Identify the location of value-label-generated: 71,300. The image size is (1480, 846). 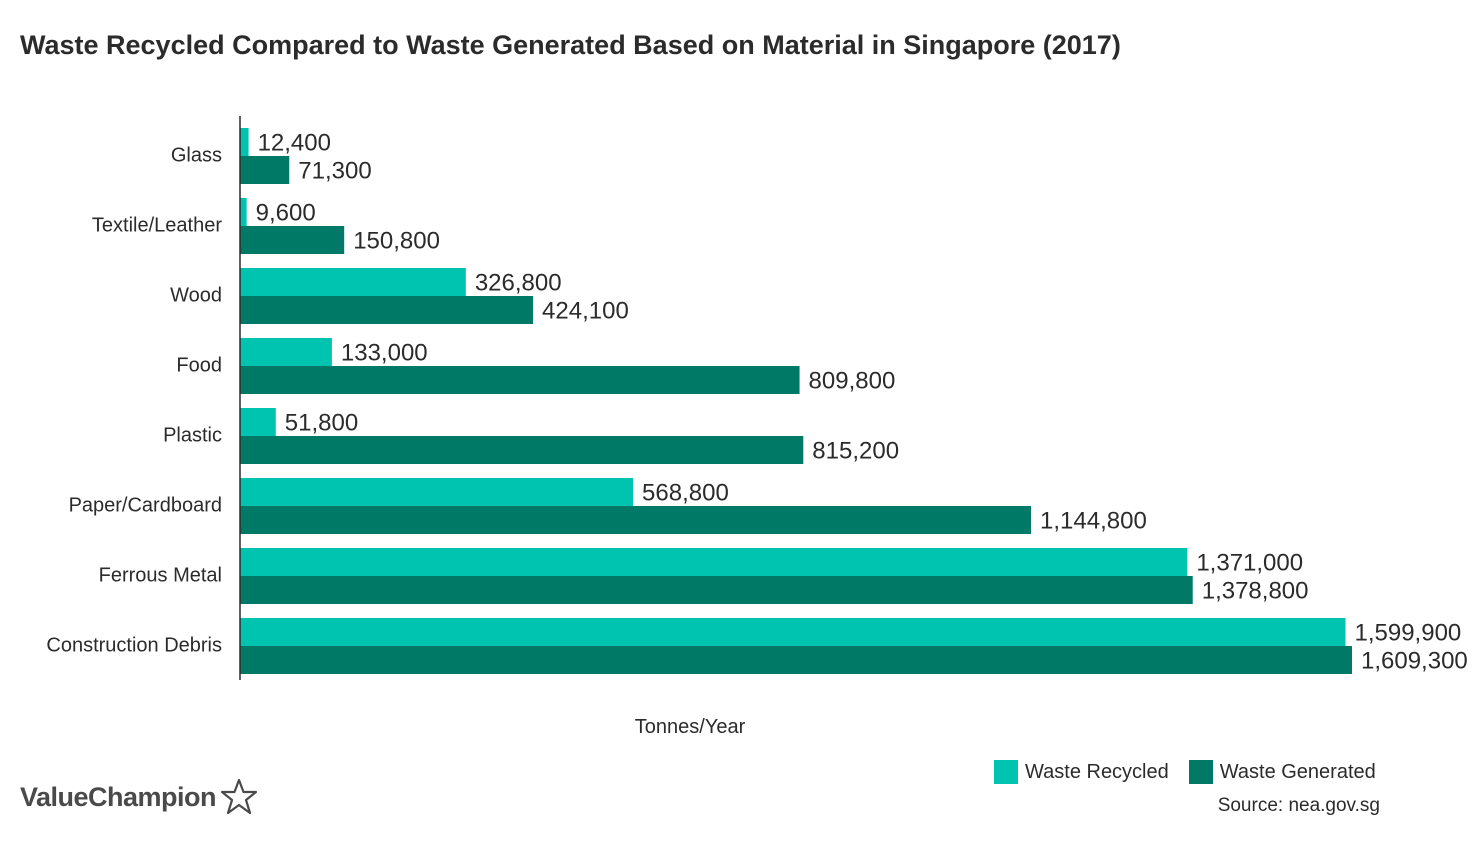
(334, 170).